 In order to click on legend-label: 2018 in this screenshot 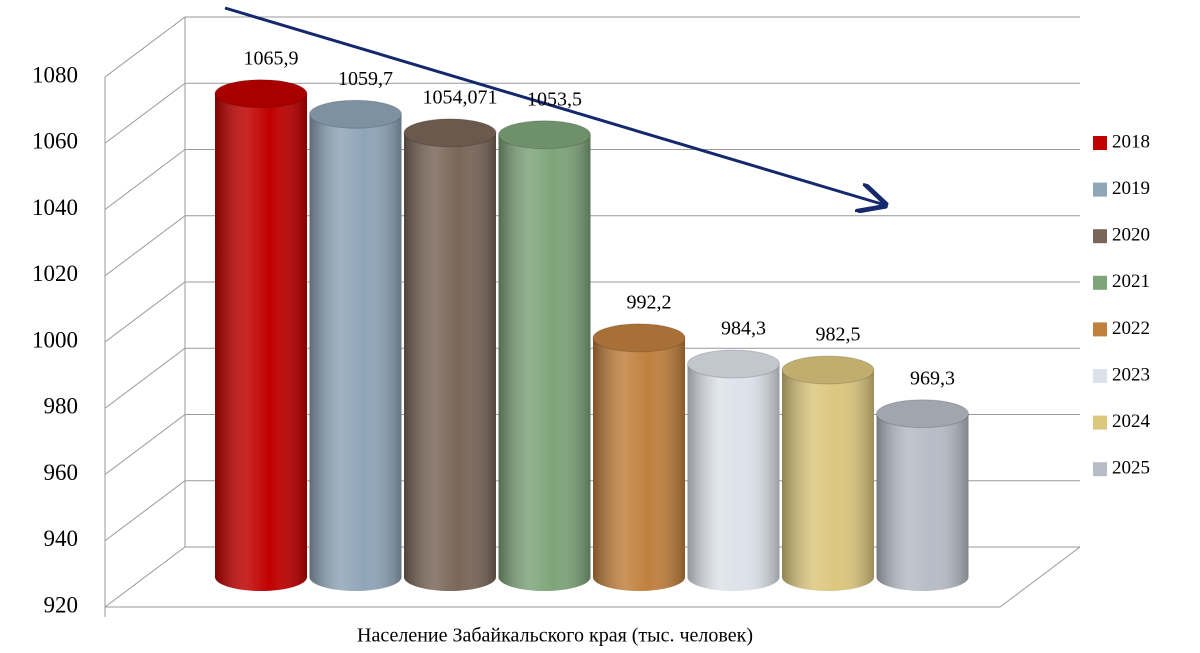, I will do `click(1131, 141)`.